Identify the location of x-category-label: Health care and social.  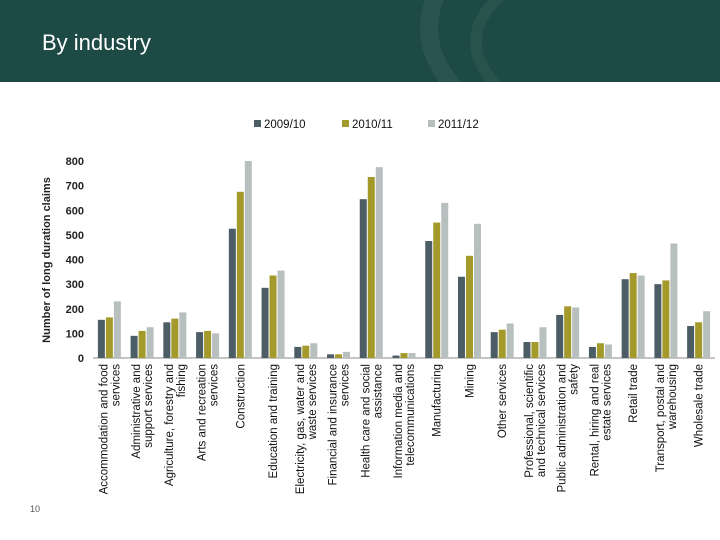
(366, 421).